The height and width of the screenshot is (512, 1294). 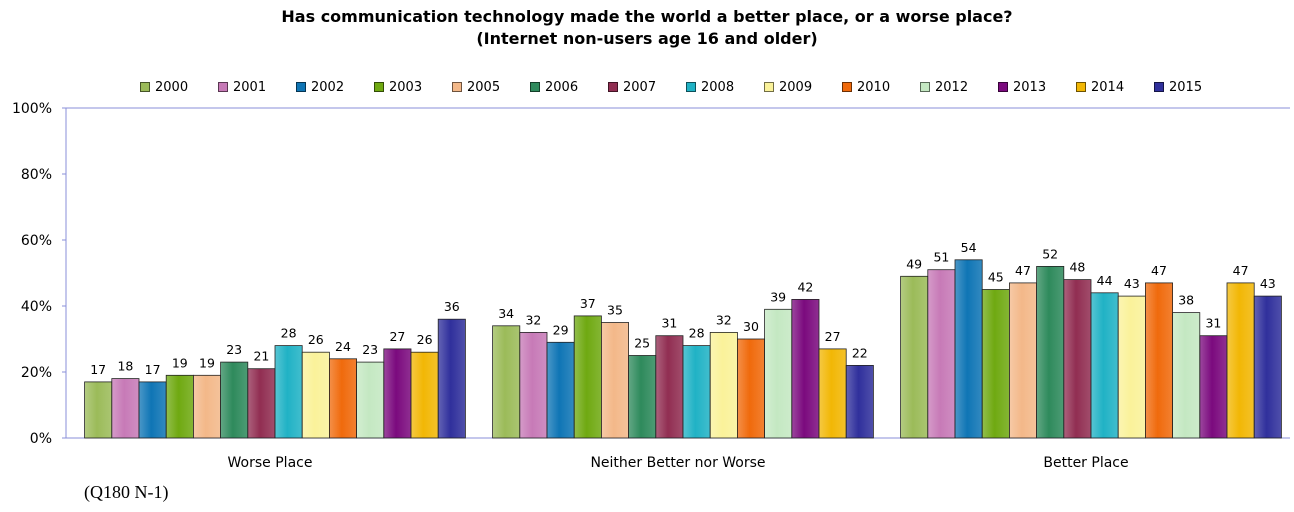 I want to click on legend-label: 2007, so click(x=640, y=87).